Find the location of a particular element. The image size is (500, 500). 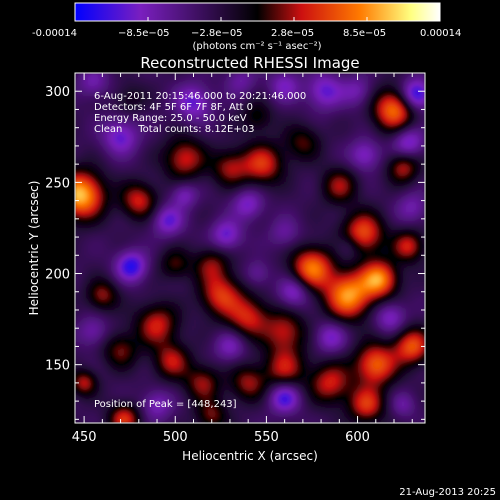

x-tick-label: 450 is located at coordinates (84, 437).